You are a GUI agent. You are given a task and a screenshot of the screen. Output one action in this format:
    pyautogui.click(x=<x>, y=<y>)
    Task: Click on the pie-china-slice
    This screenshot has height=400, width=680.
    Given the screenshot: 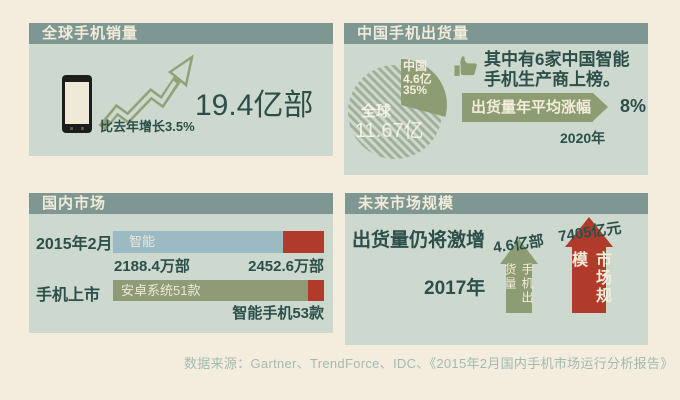 What is the action you would take?
    pyautogui.click(x=424, y=88)
    